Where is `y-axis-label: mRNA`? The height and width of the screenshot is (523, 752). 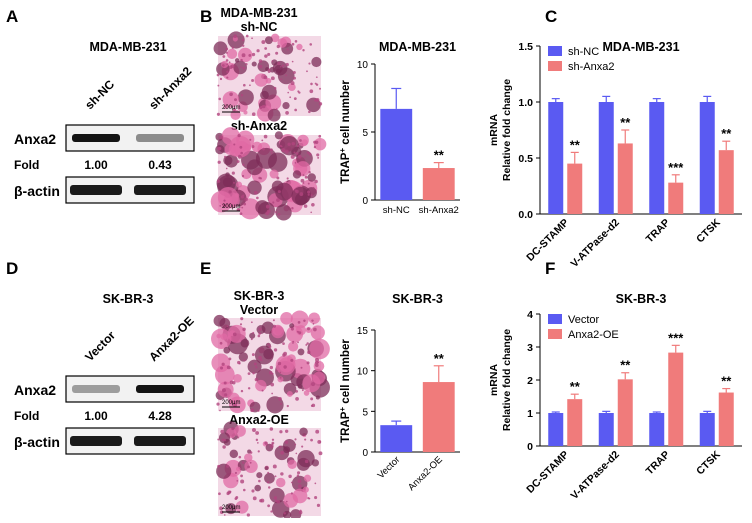
y-axis-label: mRNA is located at coordinates (494, 130).